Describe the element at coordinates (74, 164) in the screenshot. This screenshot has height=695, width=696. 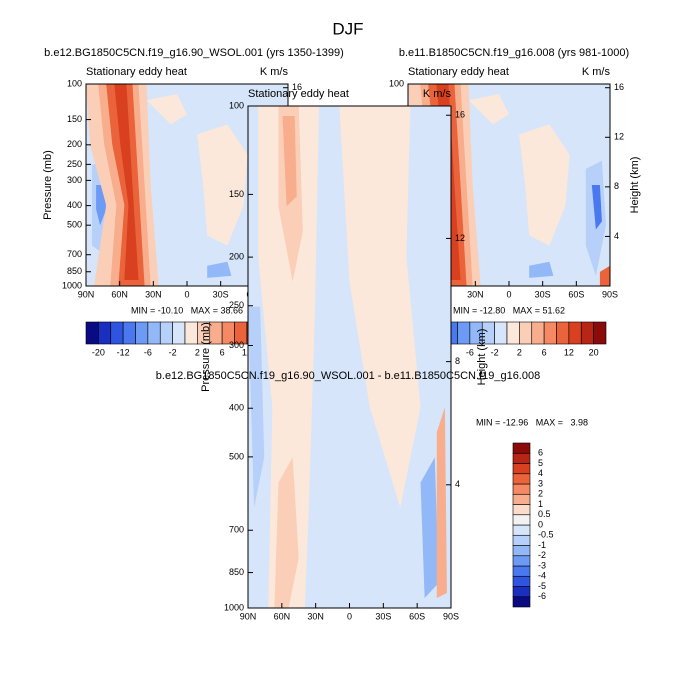
I see `y-tick-label: 250` at that location.